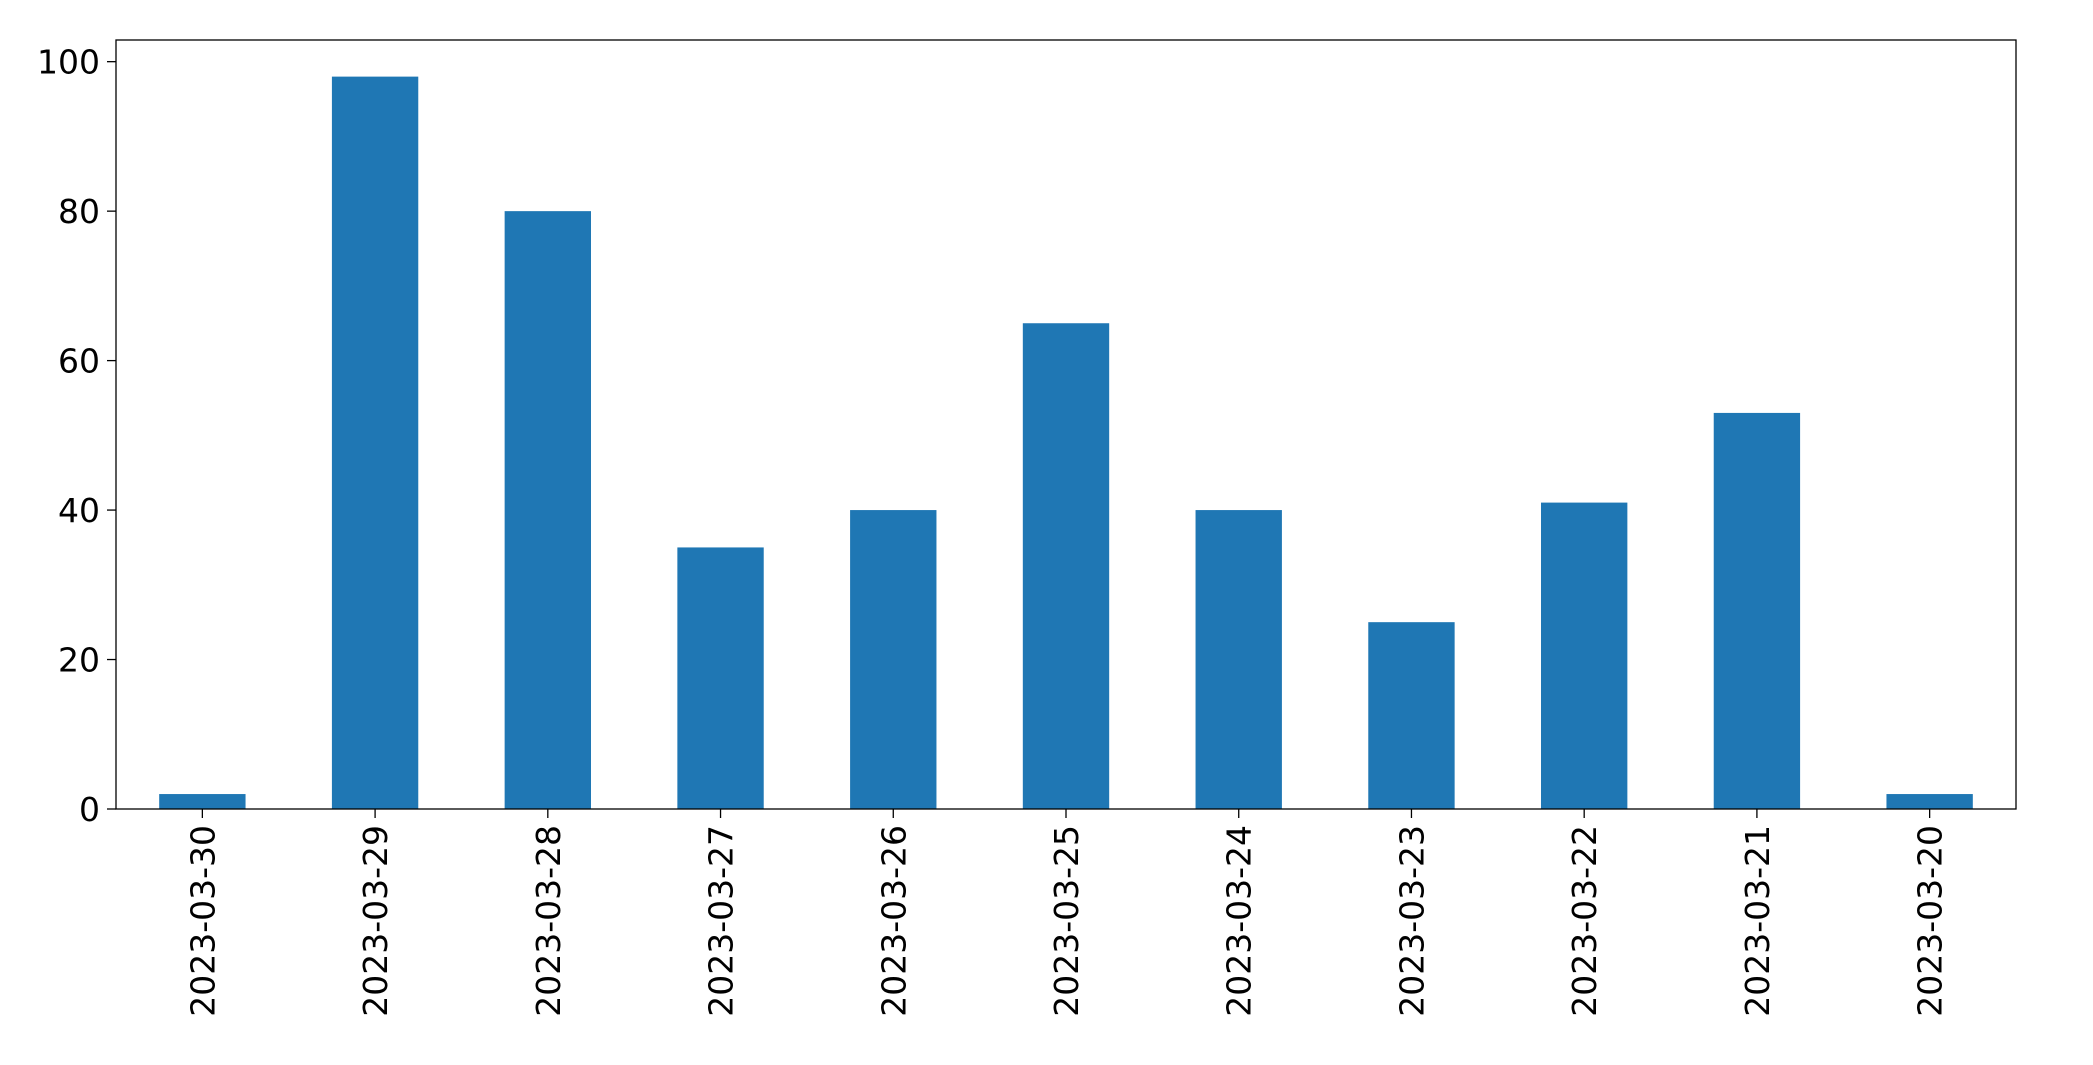 This screenshot has width=2093, height=1065. What do you see at coordinates (79, 211) in the screenshot?
I see `y-tick-label: 80` at bounding box center [79, 211].